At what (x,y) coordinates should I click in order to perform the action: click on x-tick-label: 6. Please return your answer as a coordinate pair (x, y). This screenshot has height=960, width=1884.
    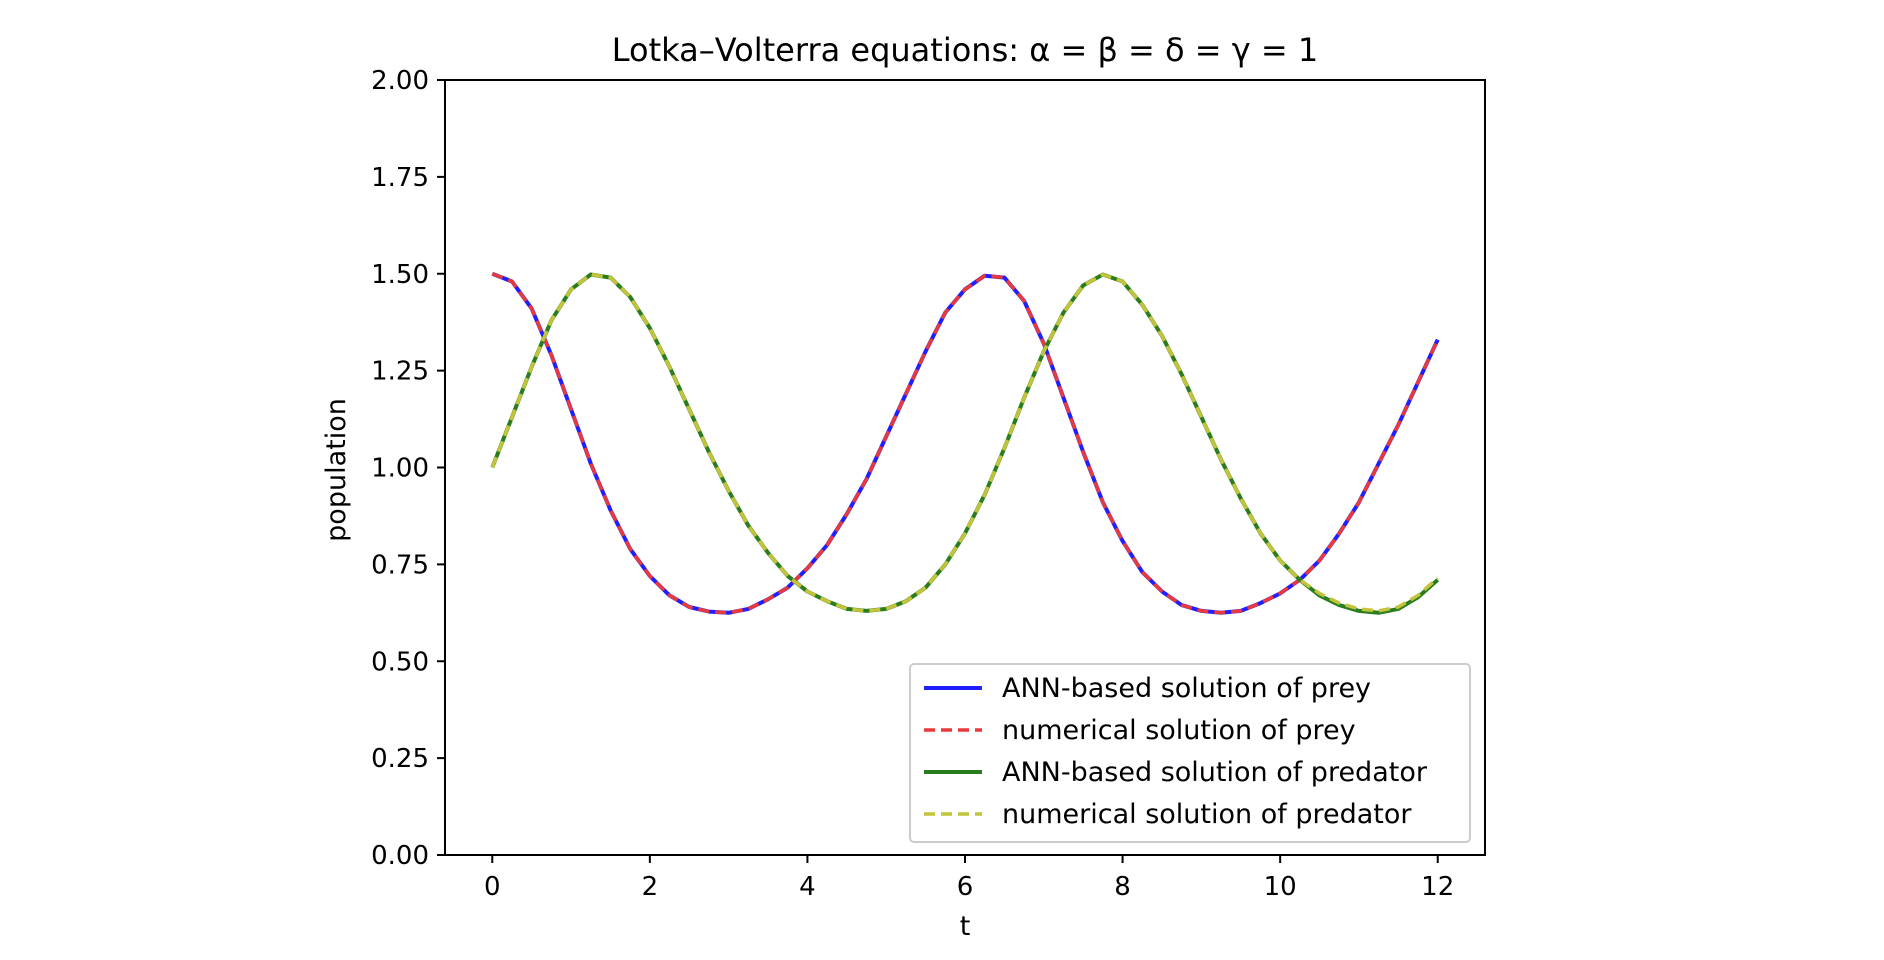
    Looking at the image, I should click on (965, 887).